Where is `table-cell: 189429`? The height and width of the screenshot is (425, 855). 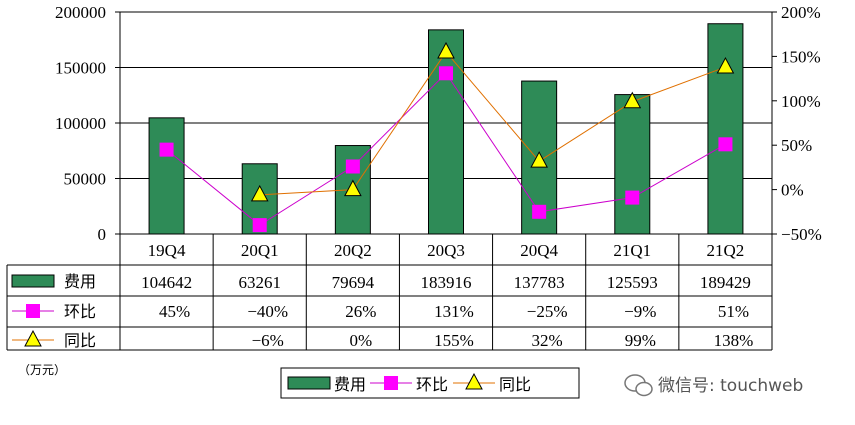 table-cell: 189429 is located at coordinates (725, 282).